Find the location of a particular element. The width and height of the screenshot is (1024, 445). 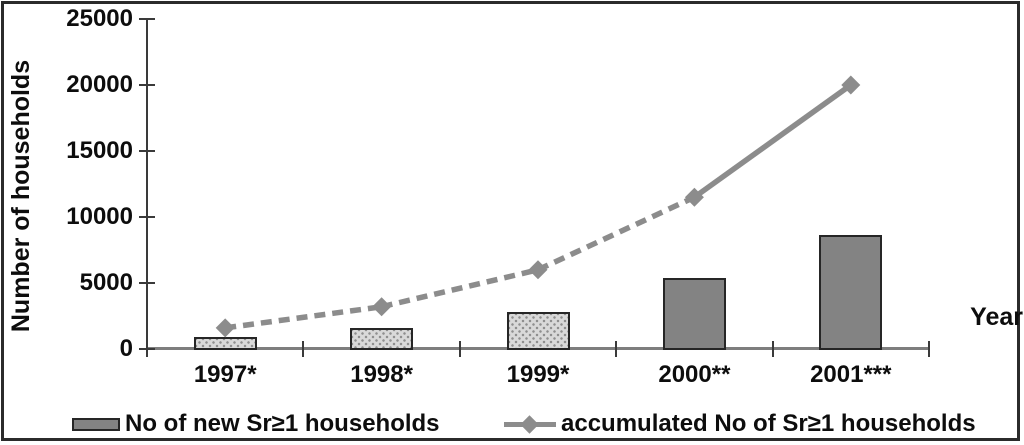

x-tick-label: 1997* is located at coordinates (225, 374).